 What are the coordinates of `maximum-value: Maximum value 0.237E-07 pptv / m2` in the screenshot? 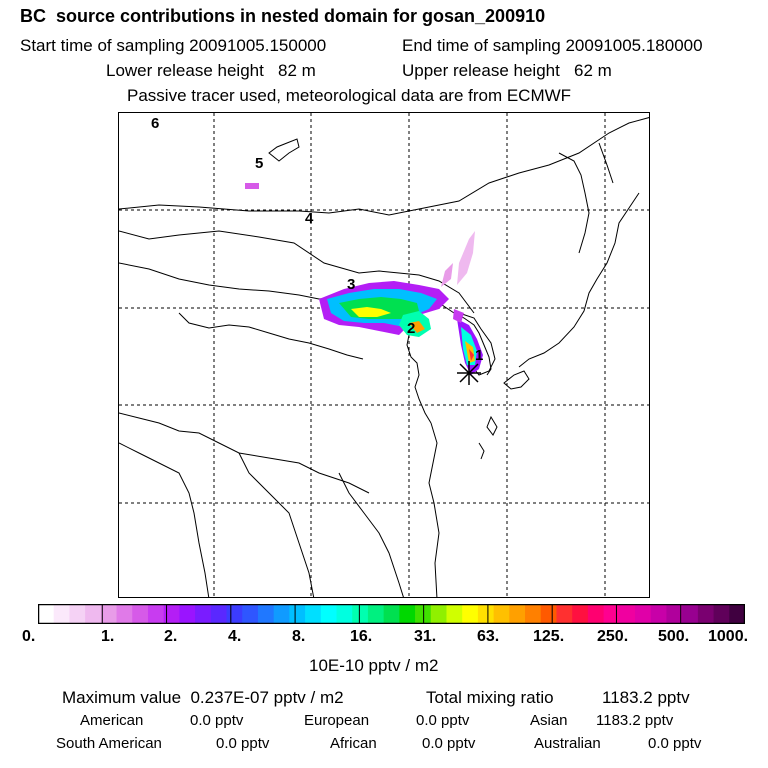 It's located at (203, 697).